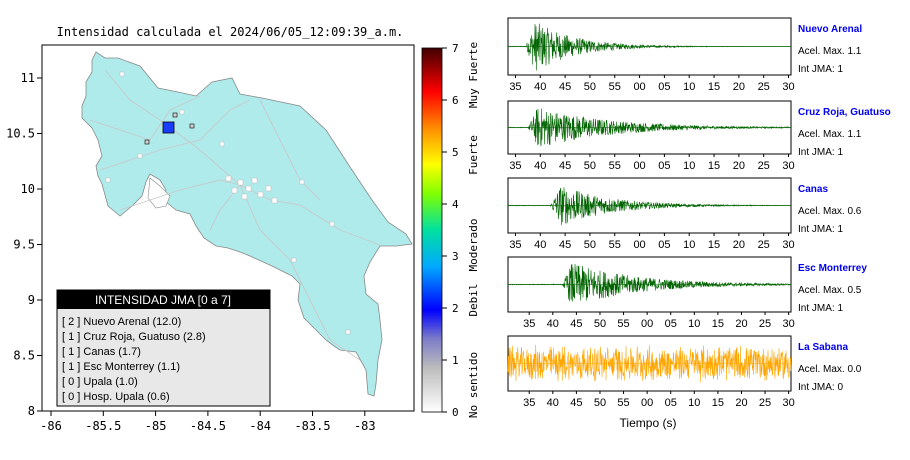 The width and height of the screenshot is (910, 460). Describe the element at coordinates (168, 127) in the screenshot. I see `station-marker-nuevo-arenal` at that location.